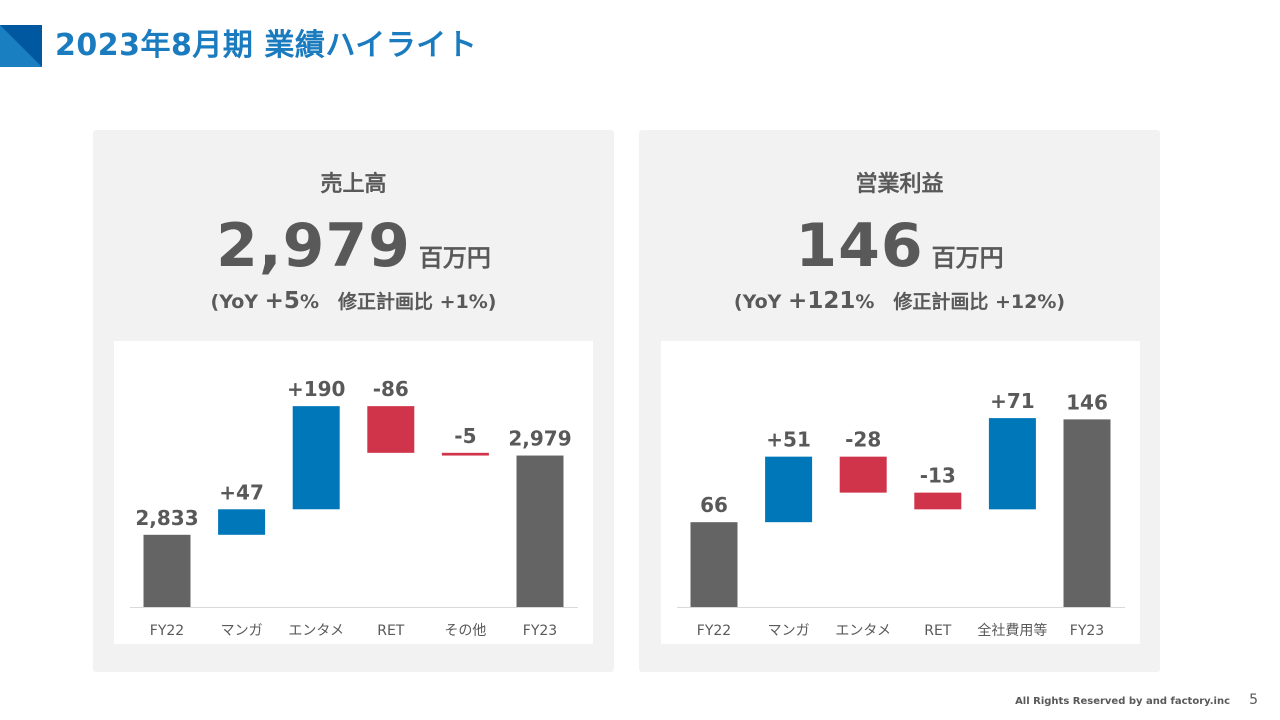  I want to click on bar-全社費用等, so click(1012, 464).